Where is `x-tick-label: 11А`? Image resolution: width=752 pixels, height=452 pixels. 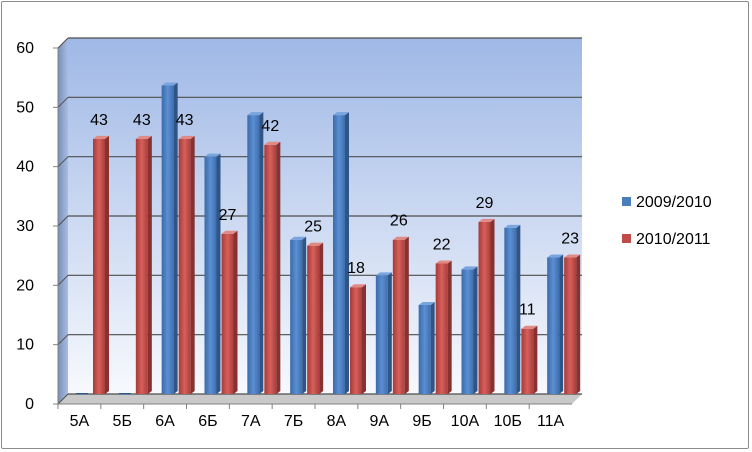
x-tick-label: 11А is located at coordinates (551, 421).